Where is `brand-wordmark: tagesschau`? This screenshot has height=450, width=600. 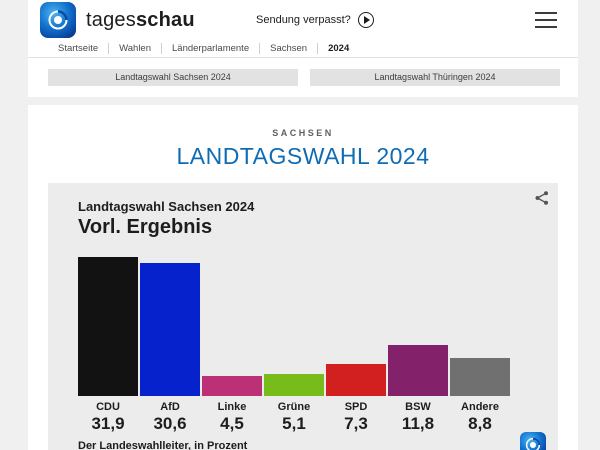
brand-wordmark: tagesschau is located at coordinates (140, 20).